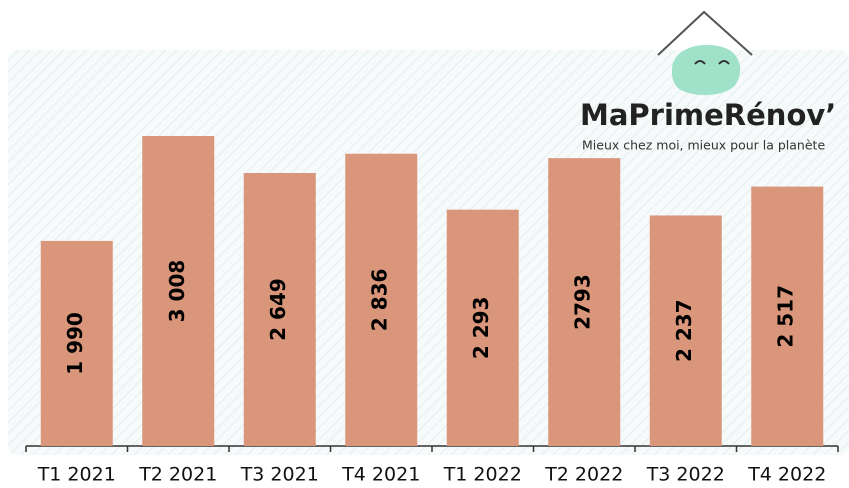 The width and height of the screenshot is (849, 488). Describe the element at coordinates (177, 475) in the screenshot. I see `x-tick-label: T2 2021` at that location.